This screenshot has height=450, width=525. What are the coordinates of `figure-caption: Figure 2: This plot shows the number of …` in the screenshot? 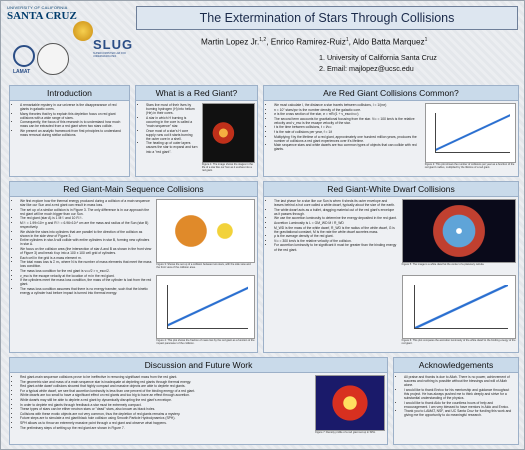 It's located at (469, 166).